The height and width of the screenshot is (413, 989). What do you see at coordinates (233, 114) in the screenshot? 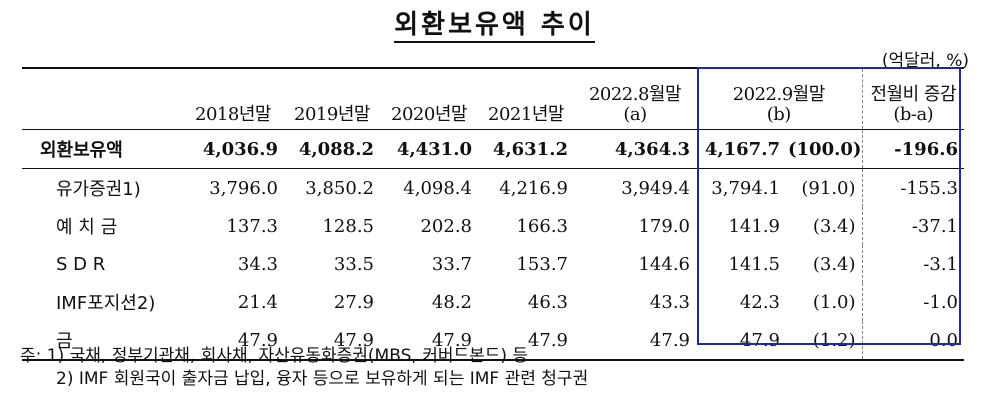
I see `column-header: 2018년말` at bounding box center [233, 114].